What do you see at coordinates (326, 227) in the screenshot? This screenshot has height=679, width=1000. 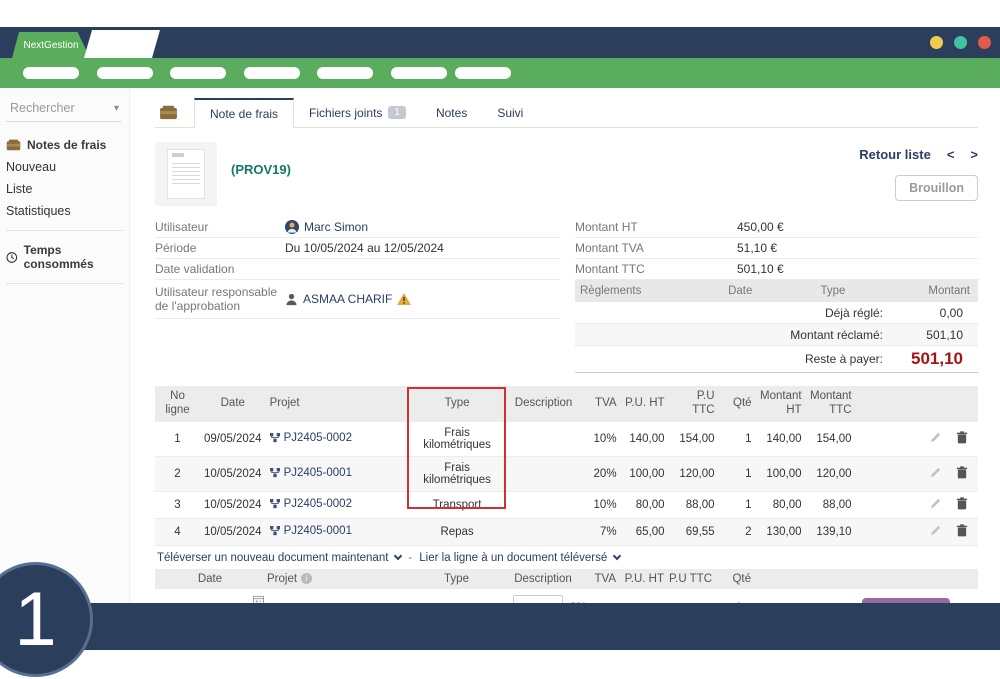 I see `user-link: Marc Simon` at bounding box center [326, 227].